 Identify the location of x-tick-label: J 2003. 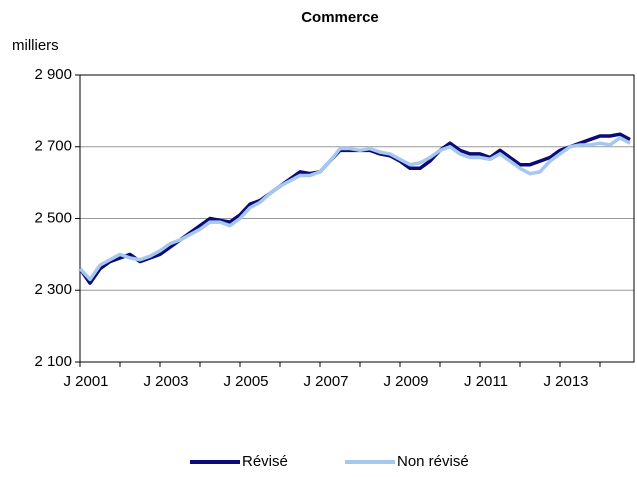
(165, 381).